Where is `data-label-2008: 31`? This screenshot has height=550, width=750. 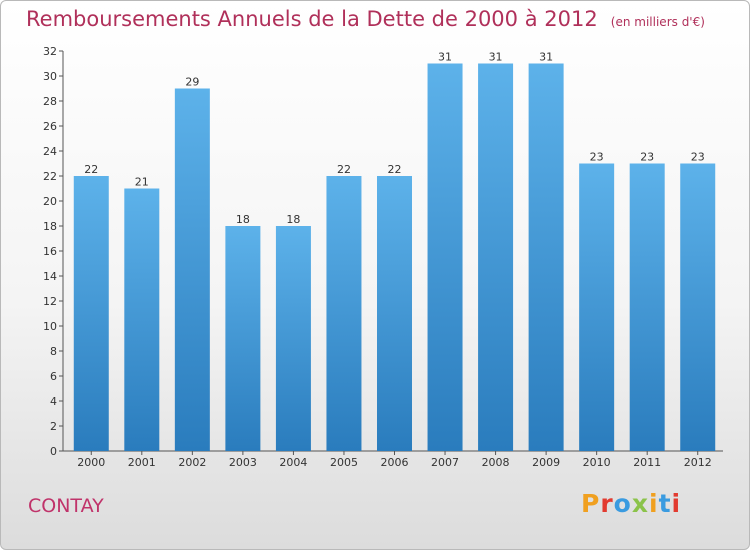
data-label-2008: 31 is located at coordinates (496, 57).